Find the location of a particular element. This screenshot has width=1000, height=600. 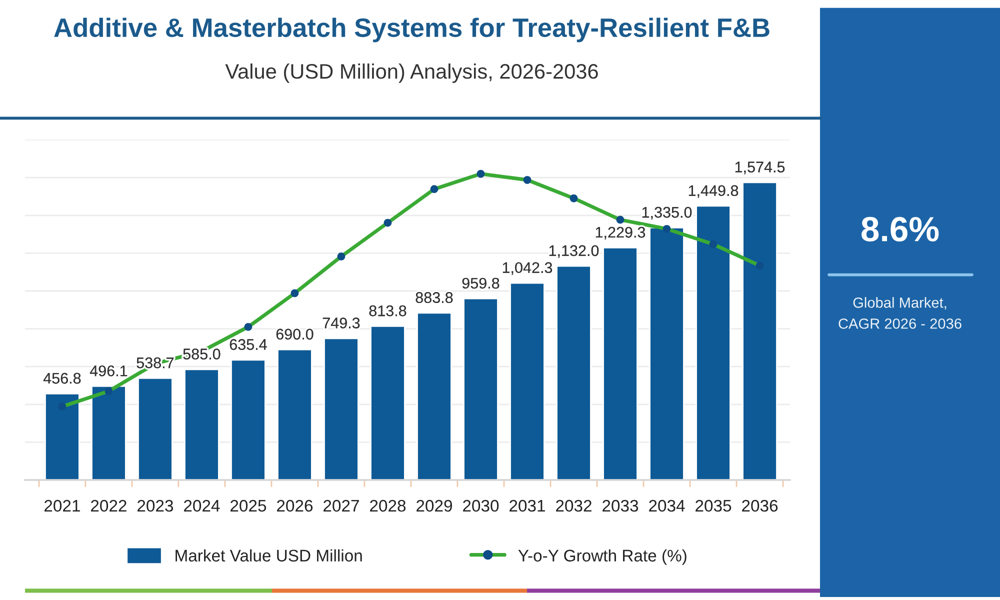

data-label: 1,335.0 is located at coordinates (667, 213).